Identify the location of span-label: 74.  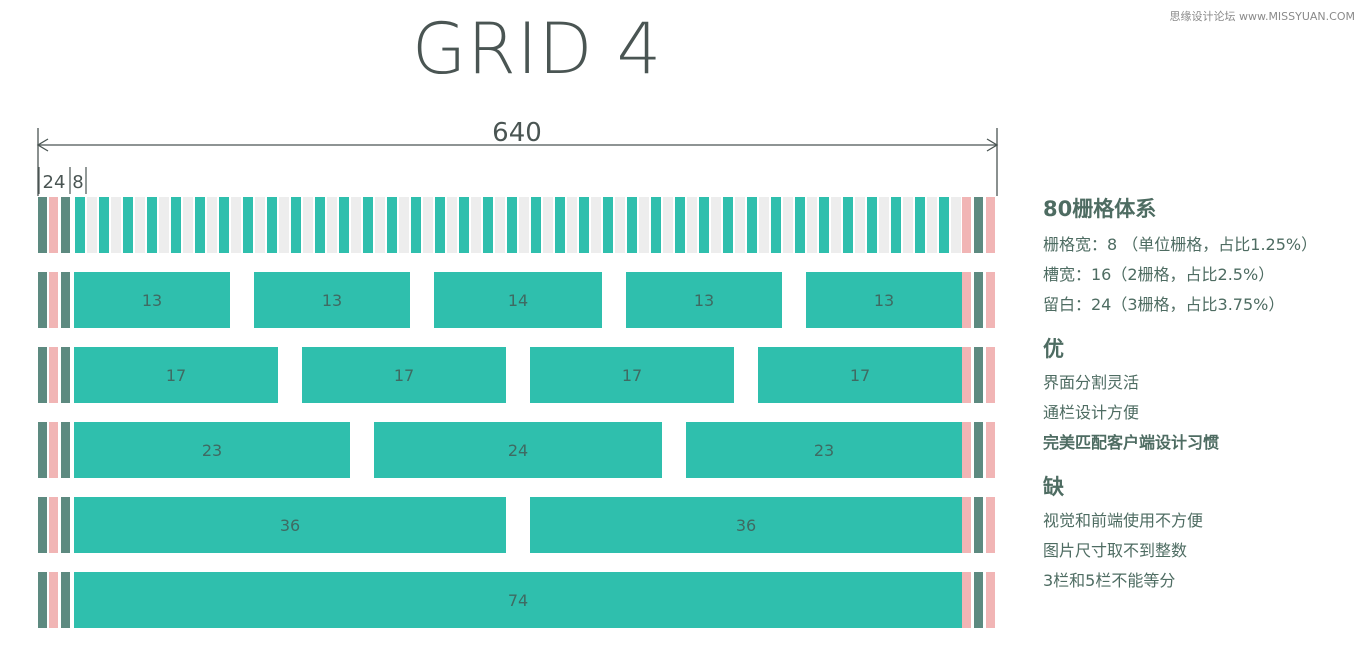
(518, 600).